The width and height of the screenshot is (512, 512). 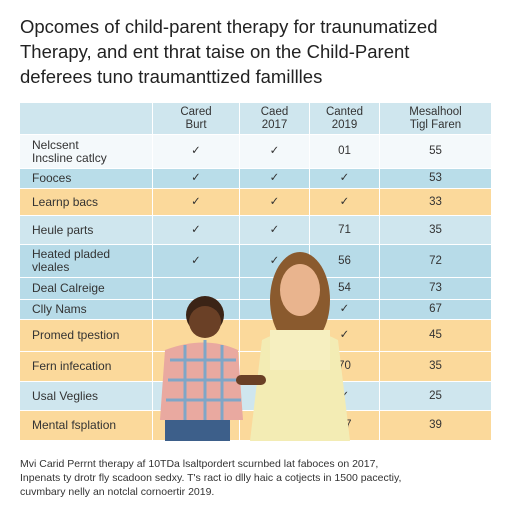 What do you see at coordinates (436, 310) in the screenshot?
I see `table-cell: 67` at bounding box center [436, 310].